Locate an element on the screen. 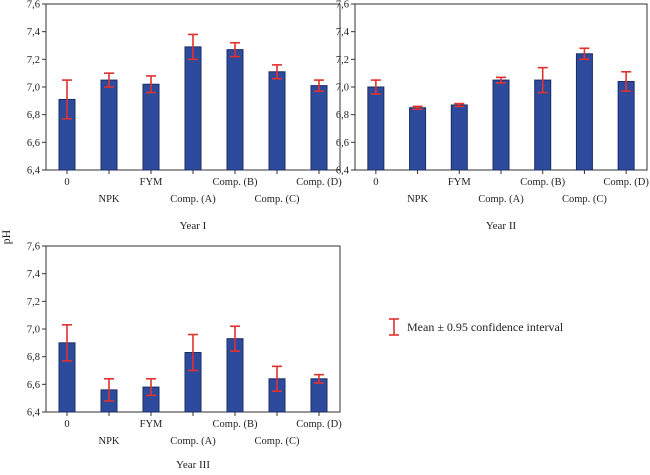  legend-error-bar-icon is located at coordinates (394, 327).